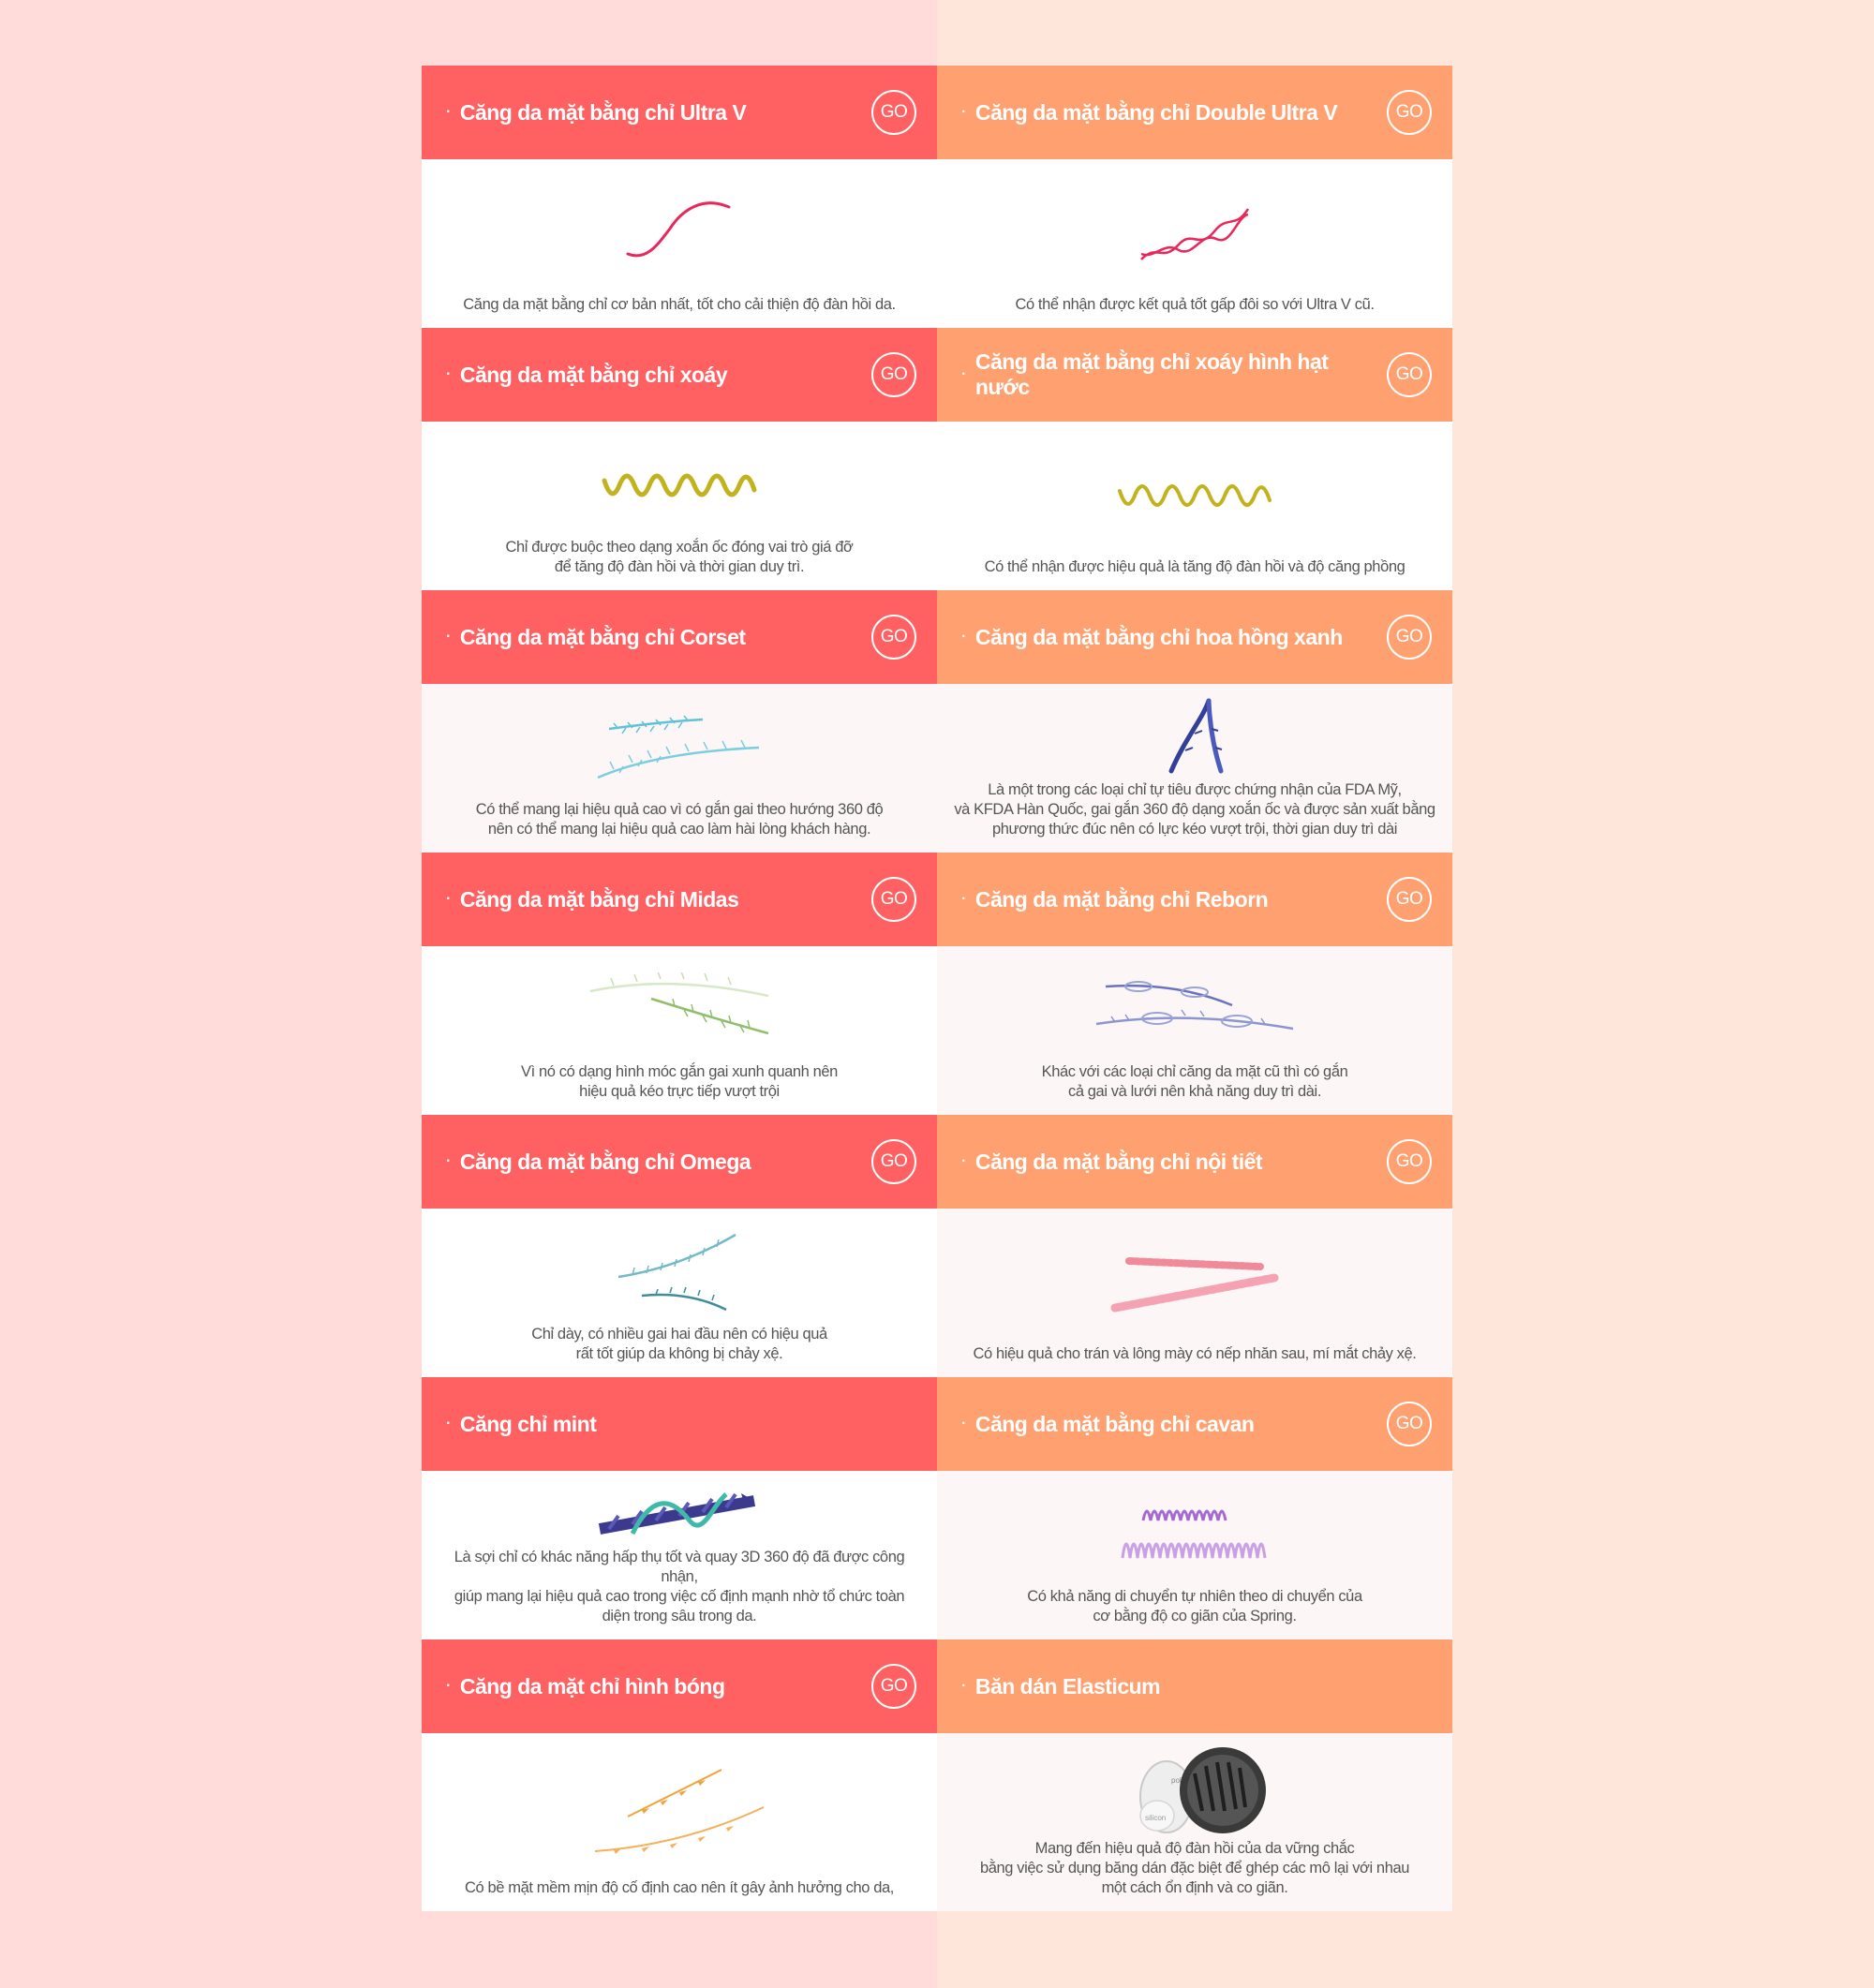  I want to click on card-title-text: Căng da mặt chỉ hình bóng, so click(592, 1686).